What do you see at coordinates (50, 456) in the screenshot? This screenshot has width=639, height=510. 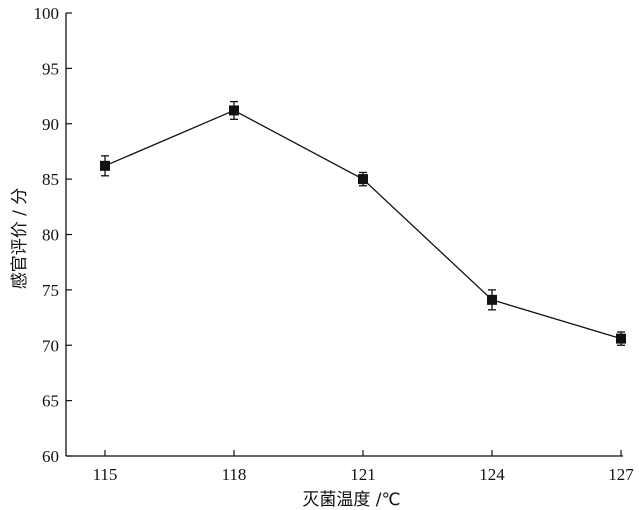 I see `y-tick-label: 60` at bounding box center [50, 456].